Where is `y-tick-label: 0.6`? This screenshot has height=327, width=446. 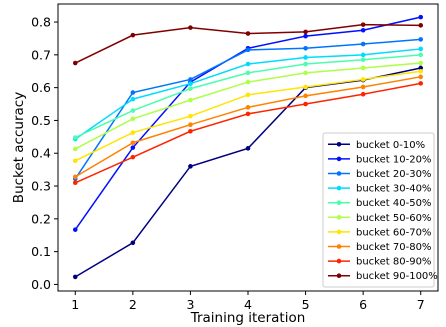
y-tick-label: 0.6 is located at coordinates (41, 87).